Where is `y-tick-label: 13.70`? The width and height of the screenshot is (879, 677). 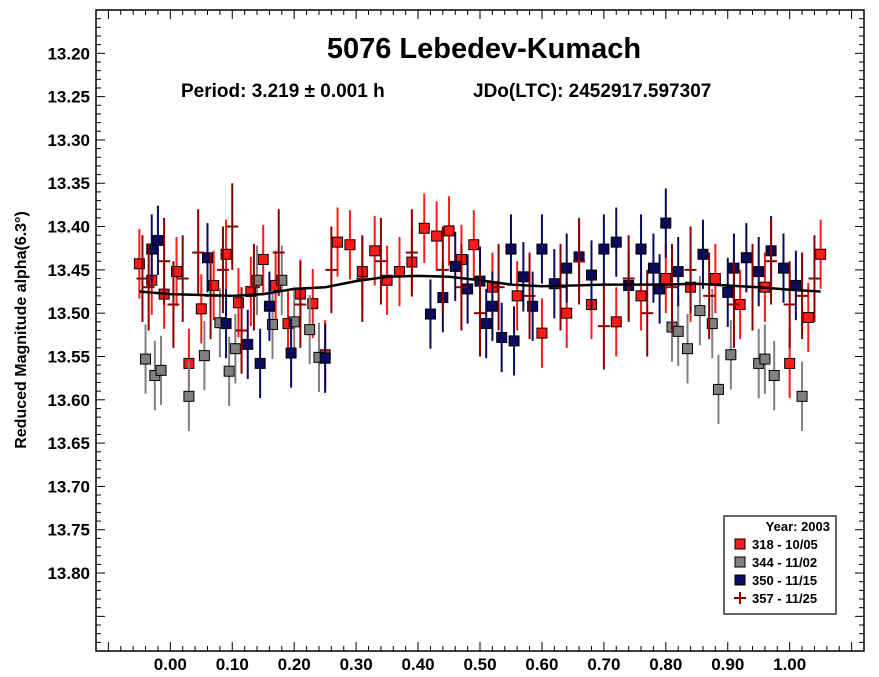 y-tick-label: 13.70 is located at coordinates (68, 486).